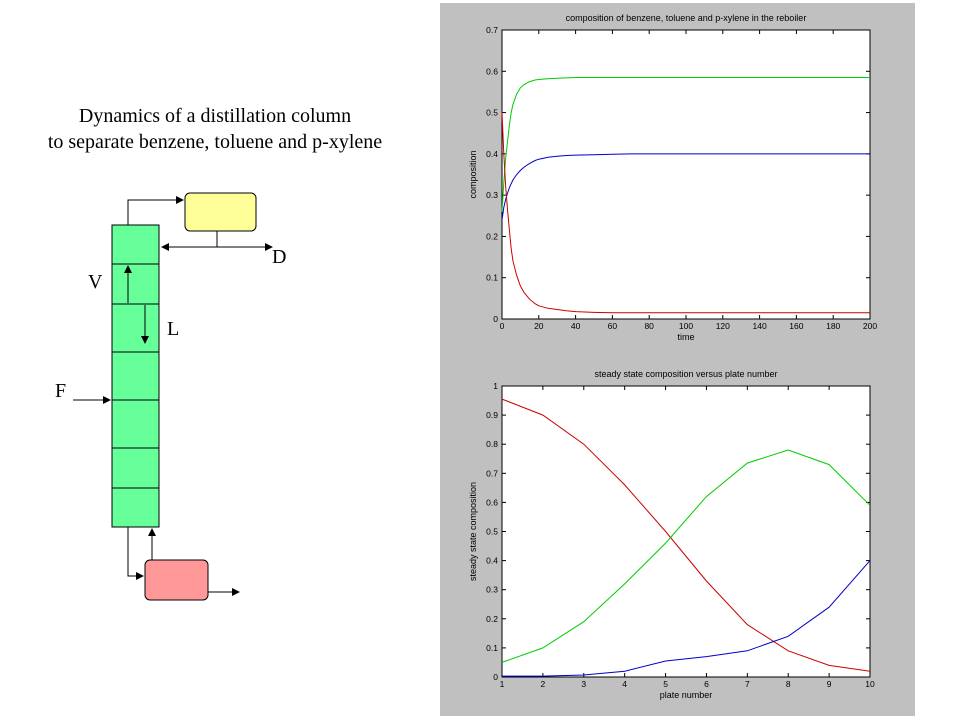 Image resolution: width=959 pixels, height=719 pixels. What do you see at coordinates (502, 684) in the screenshot?
I see `x-tick-label: 1` at bounding box center [502, 684].